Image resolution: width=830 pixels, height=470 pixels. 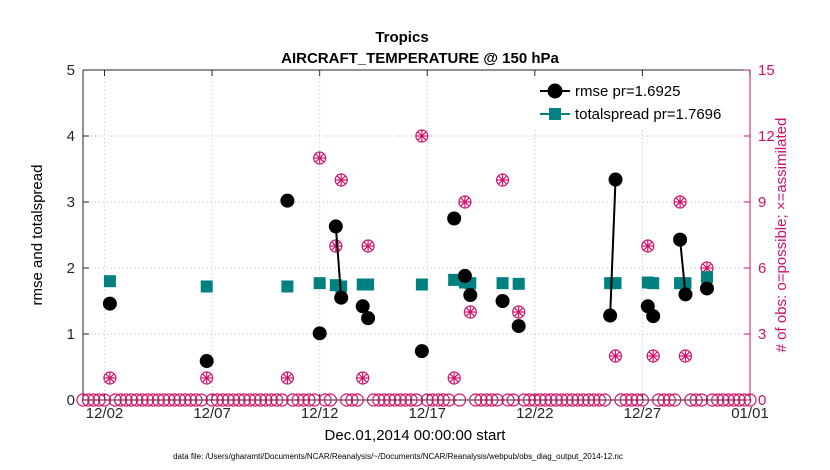 I want to click on legend-spread-label: totalspread pr=1.7696, so click(x=648, y=114).